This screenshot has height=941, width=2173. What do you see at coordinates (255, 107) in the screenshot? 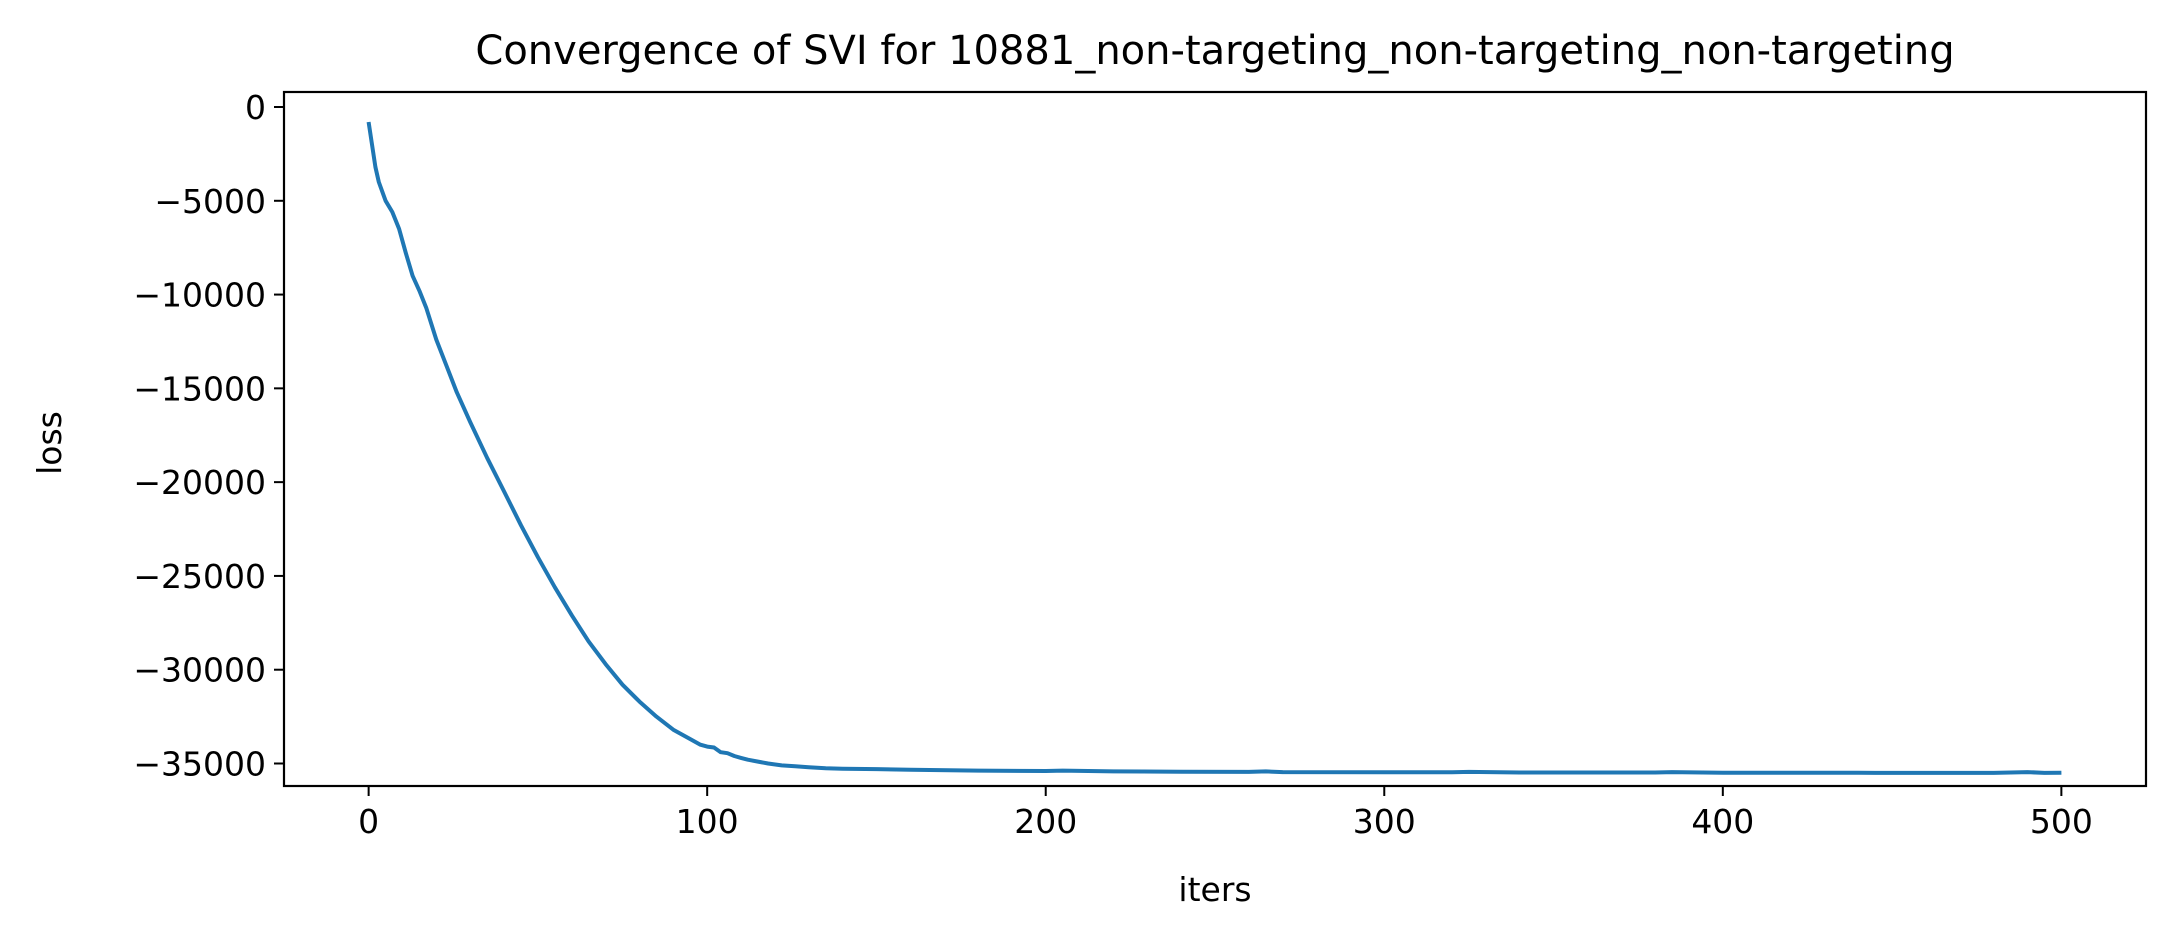
I see `y-tick-label: 0` at bounding box center [255, 107].